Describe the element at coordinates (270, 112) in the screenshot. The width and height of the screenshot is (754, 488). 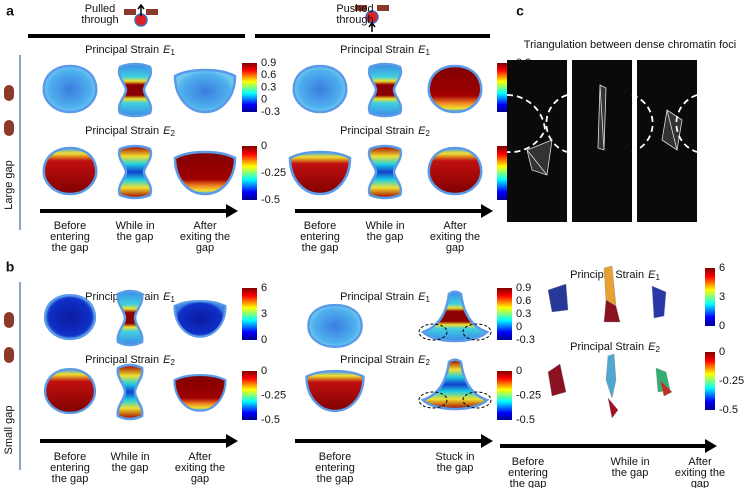
I see `colorbar-tick: -0.3` at that location.